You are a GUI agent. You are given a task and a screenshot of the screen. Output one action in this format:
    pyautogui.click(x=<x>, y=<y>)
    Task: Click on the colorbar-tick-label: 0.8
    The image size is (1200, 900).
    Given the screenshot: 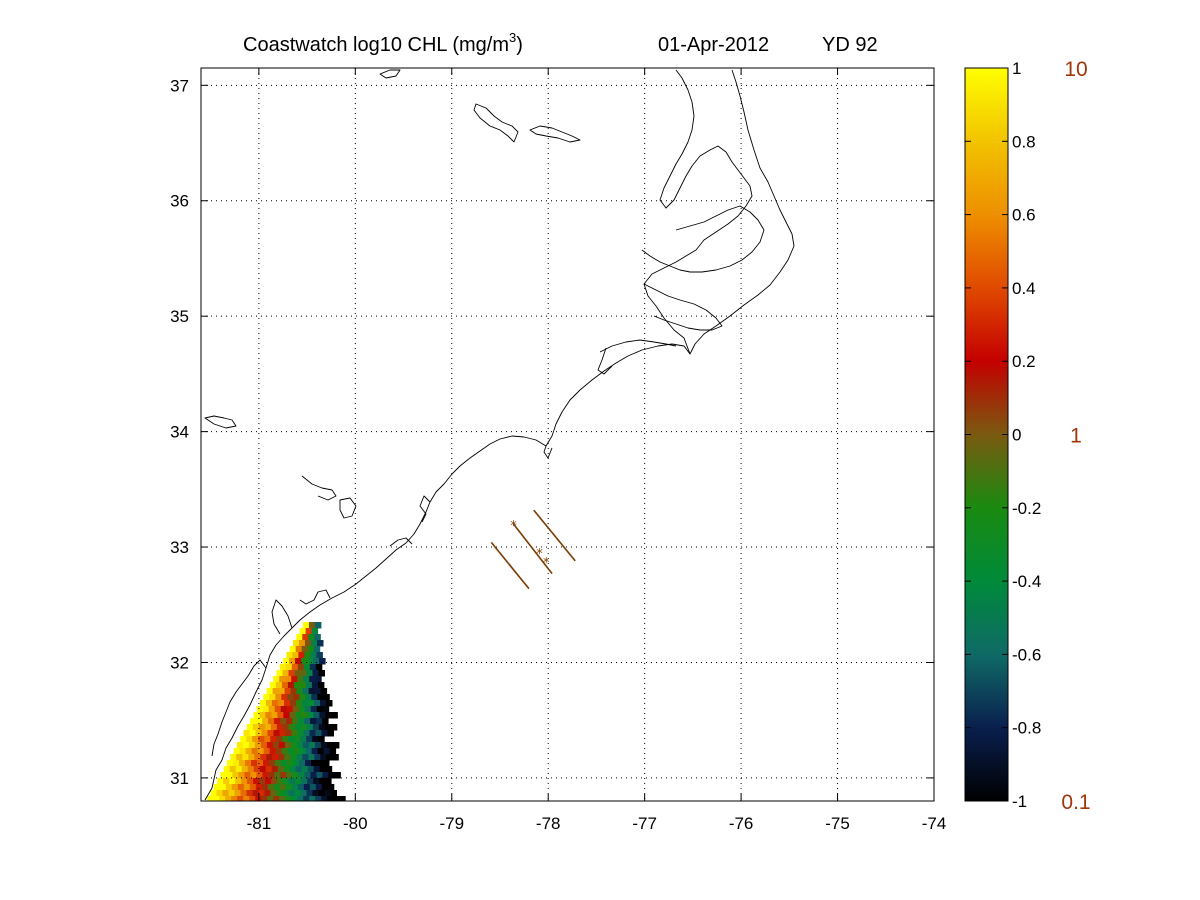 What is the action you would take?
    pyautogui.click(x=1024, y=141)
    